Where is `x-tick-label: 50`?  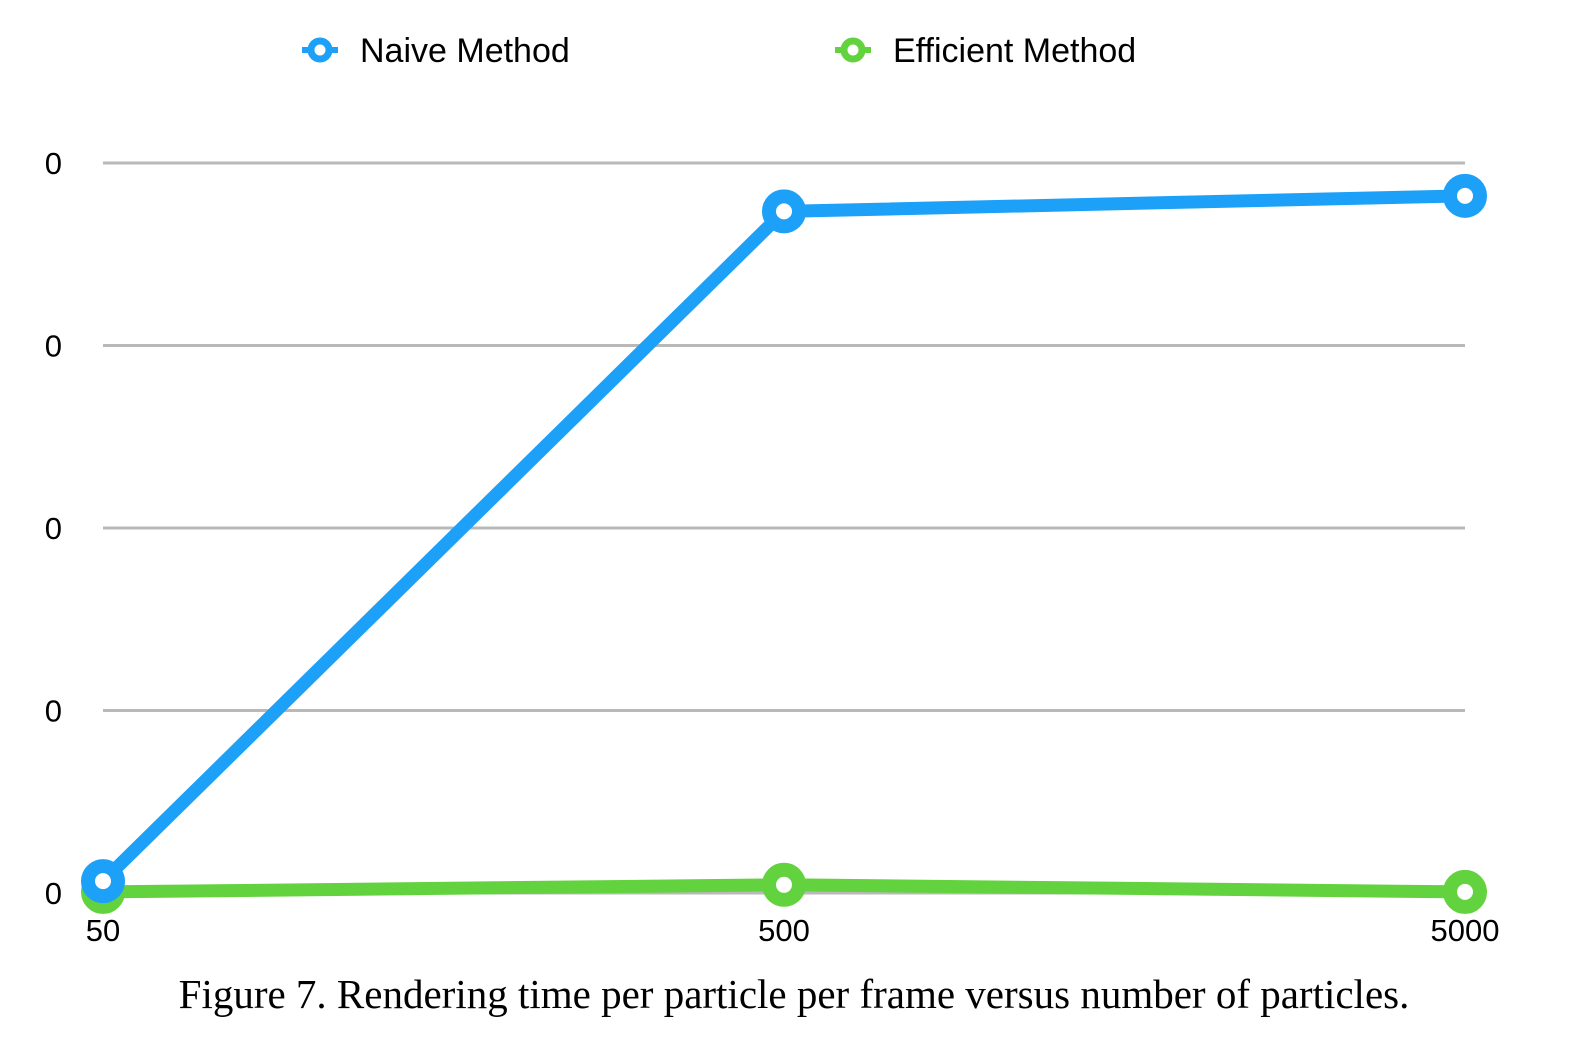 x-tick-label: 50 is located at coordinates (103, 930).